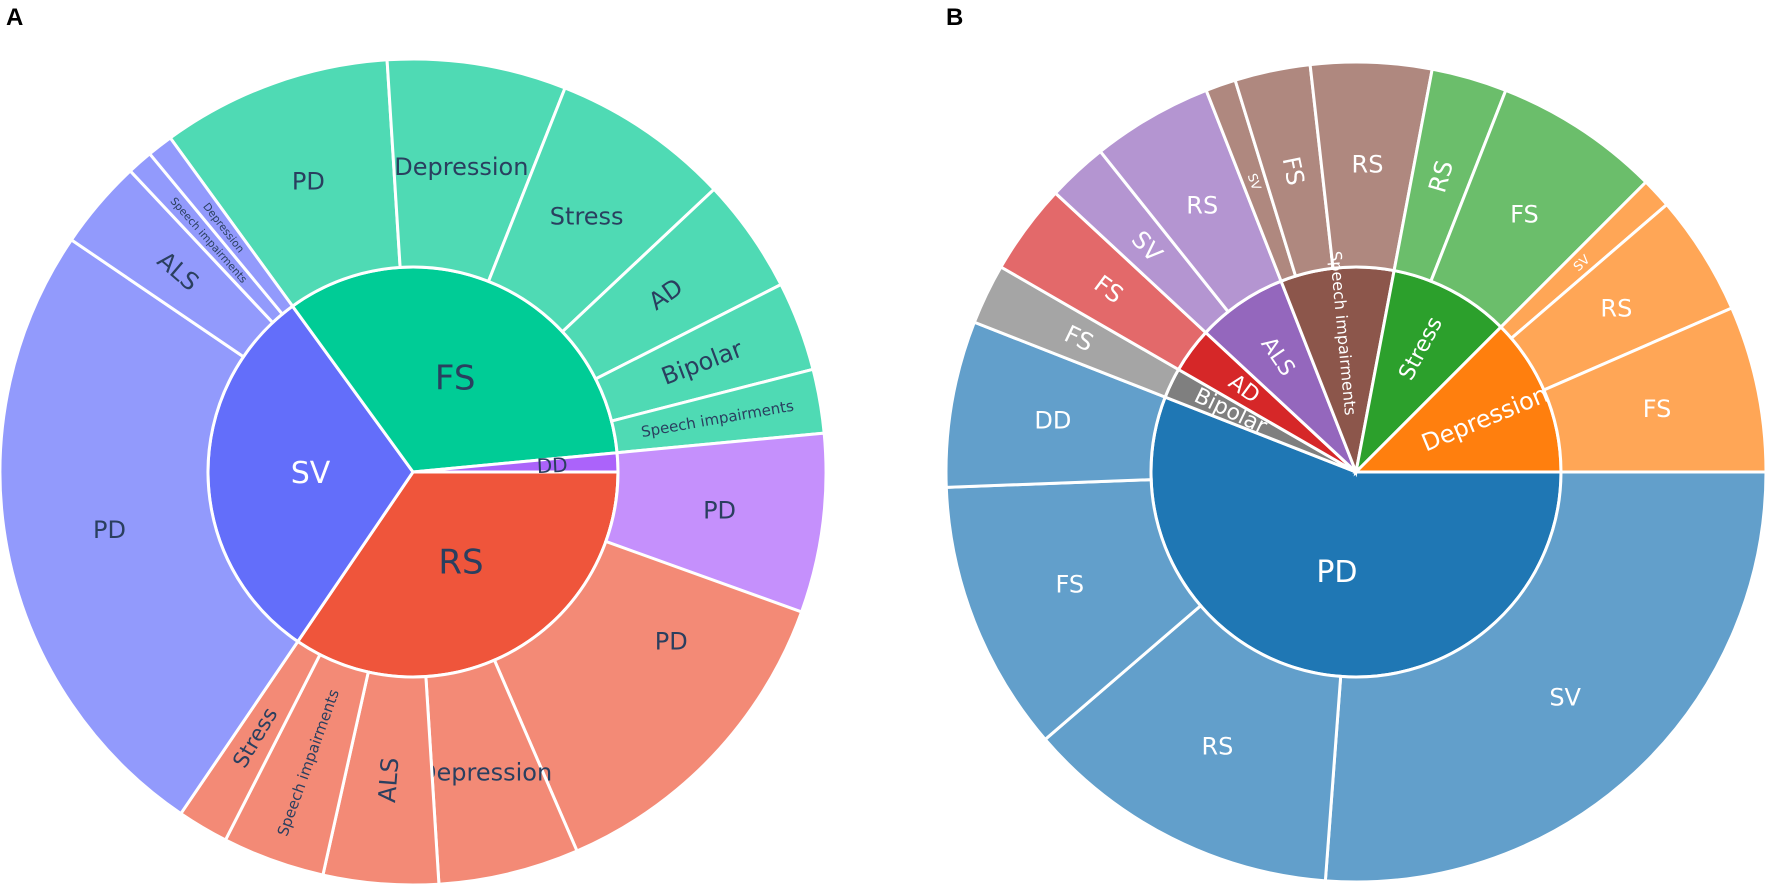 The width and height of the screenshot is (1772, 888). What do you see at coordinates (955, 17) in the screenshot?
I see `panel-label-b: B` at bounding box center [955, 17].